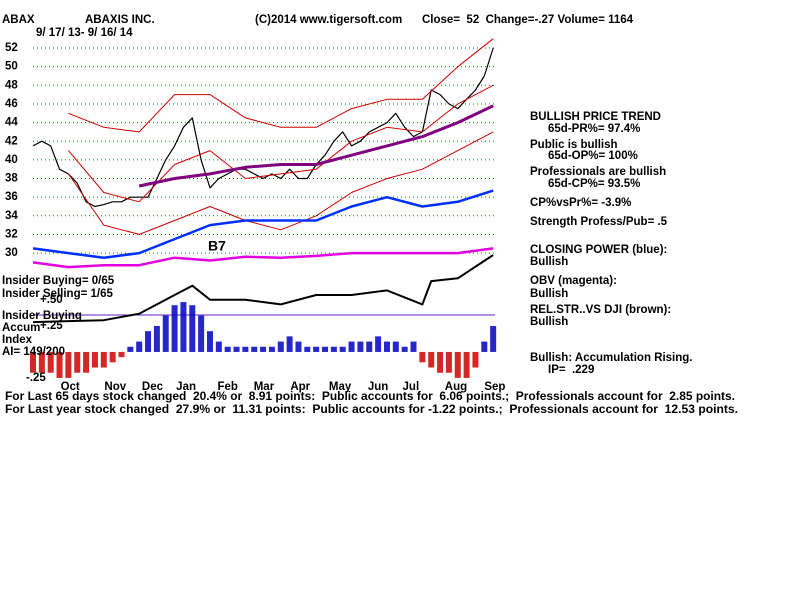 The width and height of the screenshot is (800, 600). Describe the element at coordinates (51, 300) in the screenshot. I see `y-tick-label: +.50` at that location.